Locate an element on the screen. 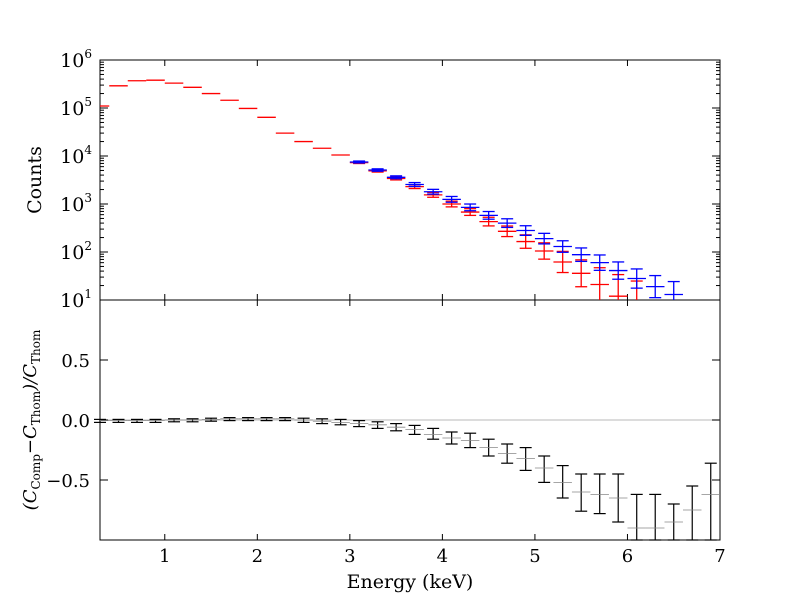  bottom-y-tick-label: 0.5 is located at coordinates (75, 361).